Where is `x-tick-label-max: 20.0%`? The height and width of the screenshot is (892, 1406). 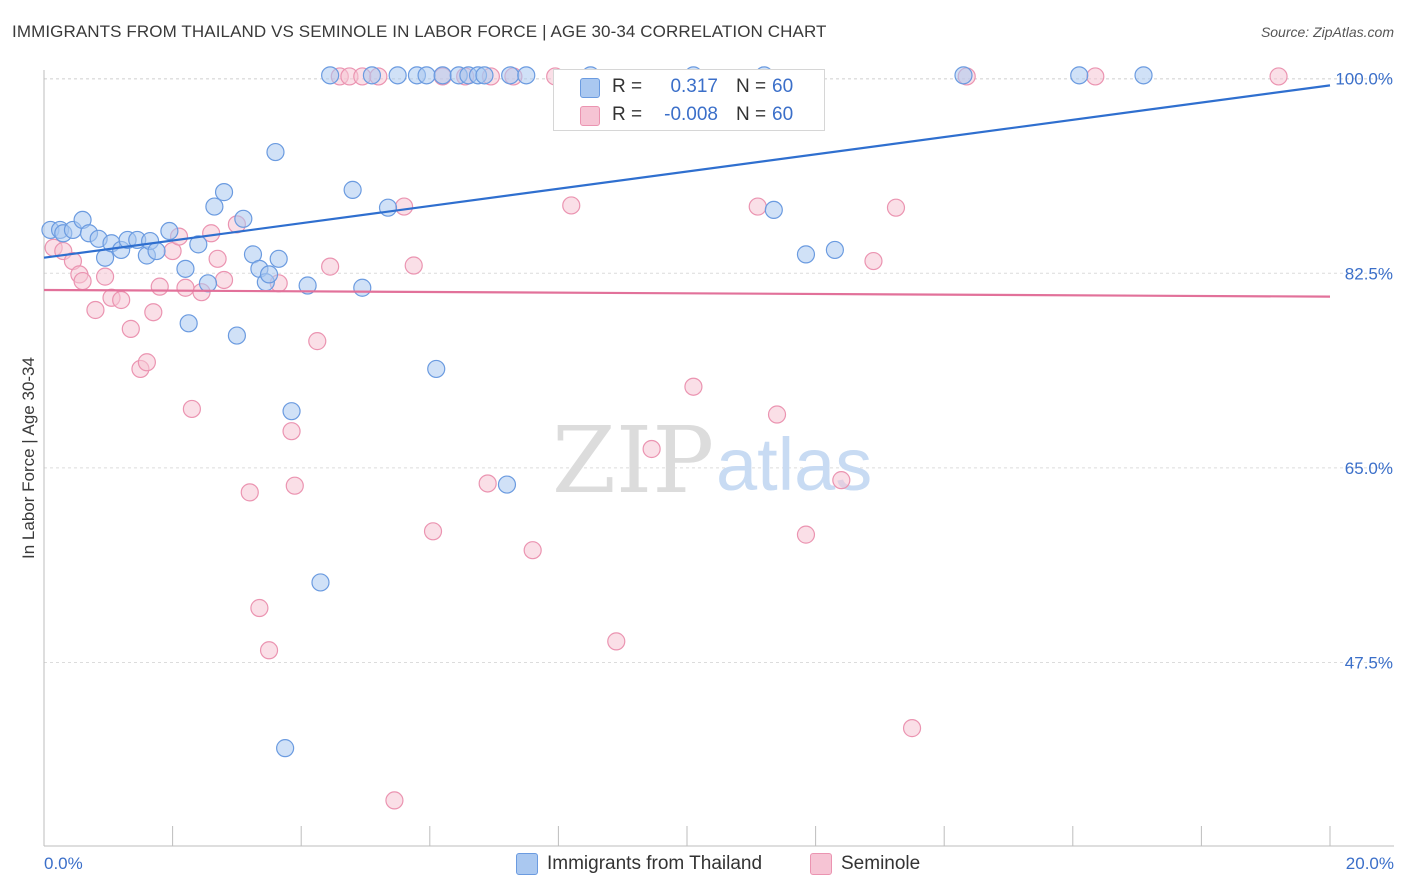 x-tick-label-max: 20.0% is located at coordinates (1370, 863).